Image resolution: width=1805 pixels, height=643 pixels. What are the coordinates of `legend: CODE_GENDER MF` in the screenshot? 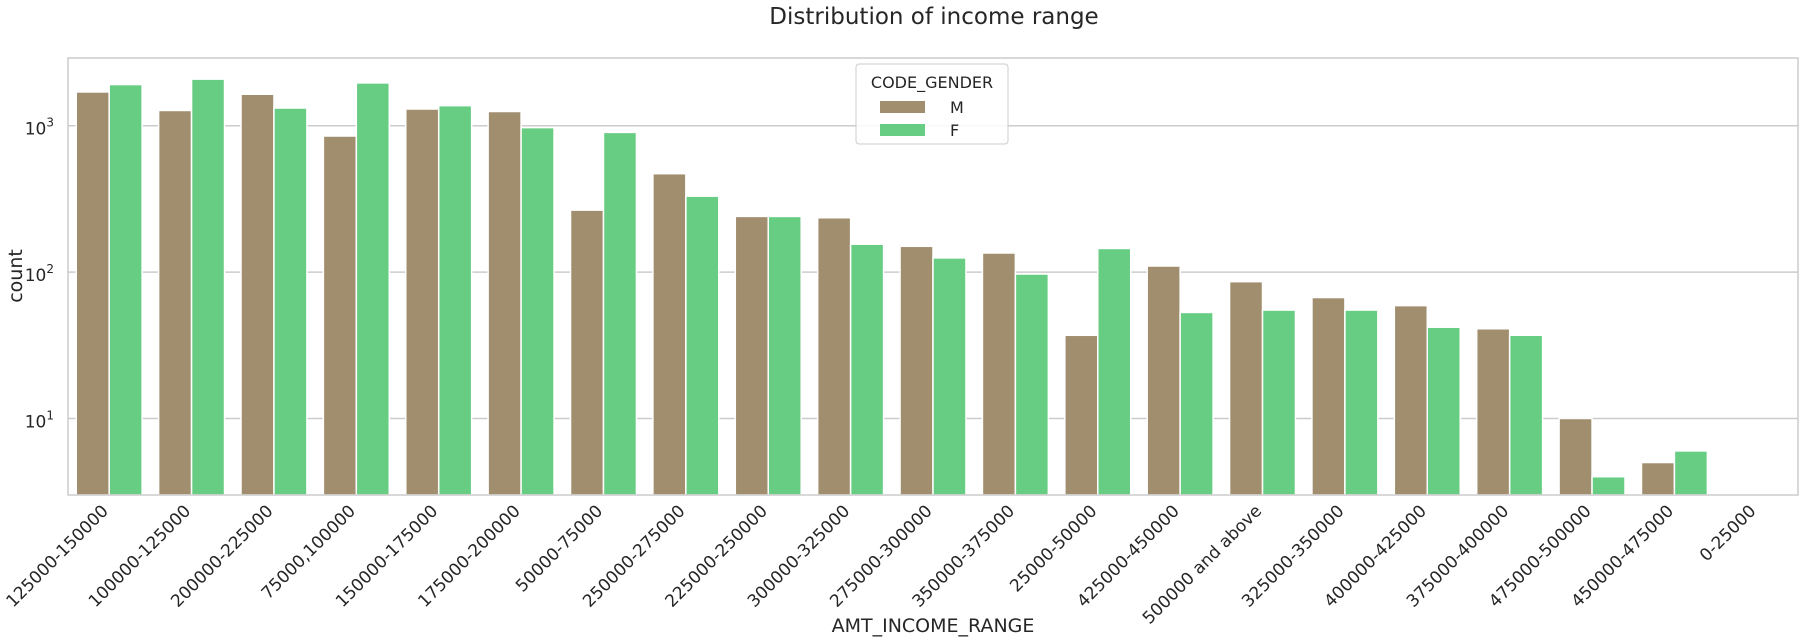 It's located at (932, 104).